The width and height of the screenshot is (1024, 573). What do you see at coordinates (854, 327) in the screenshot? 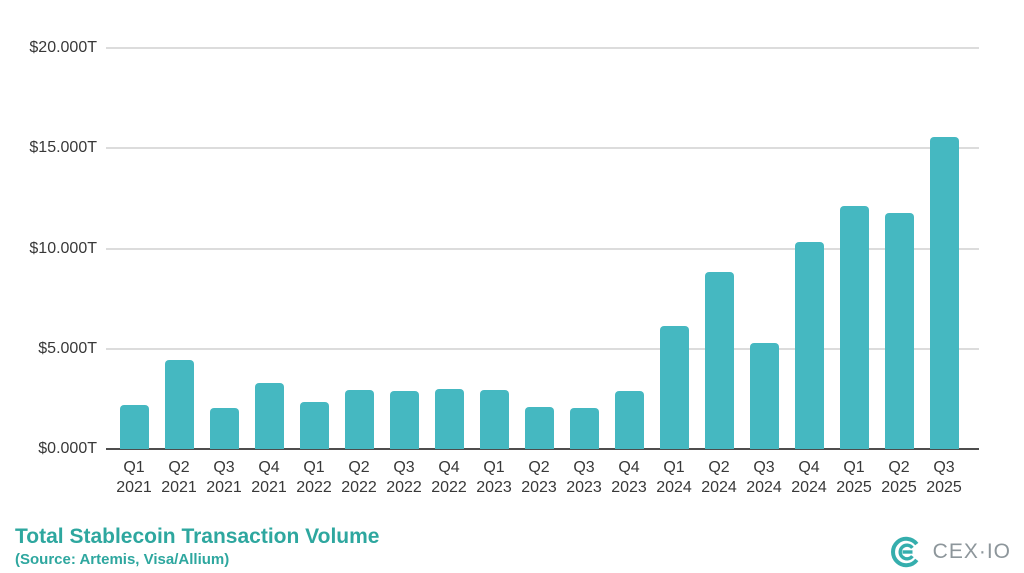
I see `bar-q1-2025` at bounding box center [854, 327].